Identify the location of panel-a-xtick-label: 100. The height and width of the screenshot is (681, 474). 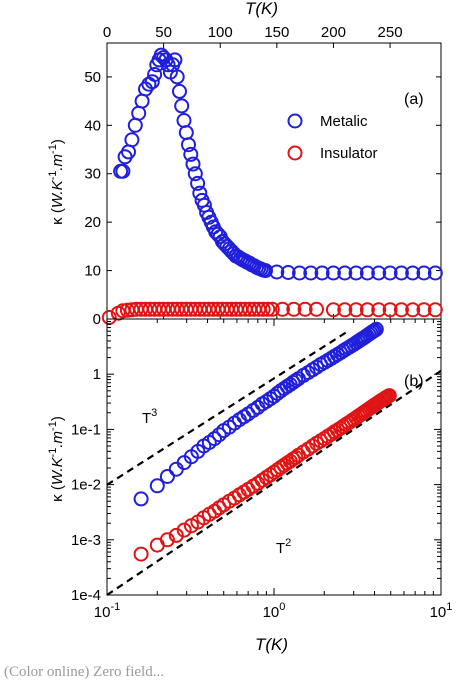
(220, 32).